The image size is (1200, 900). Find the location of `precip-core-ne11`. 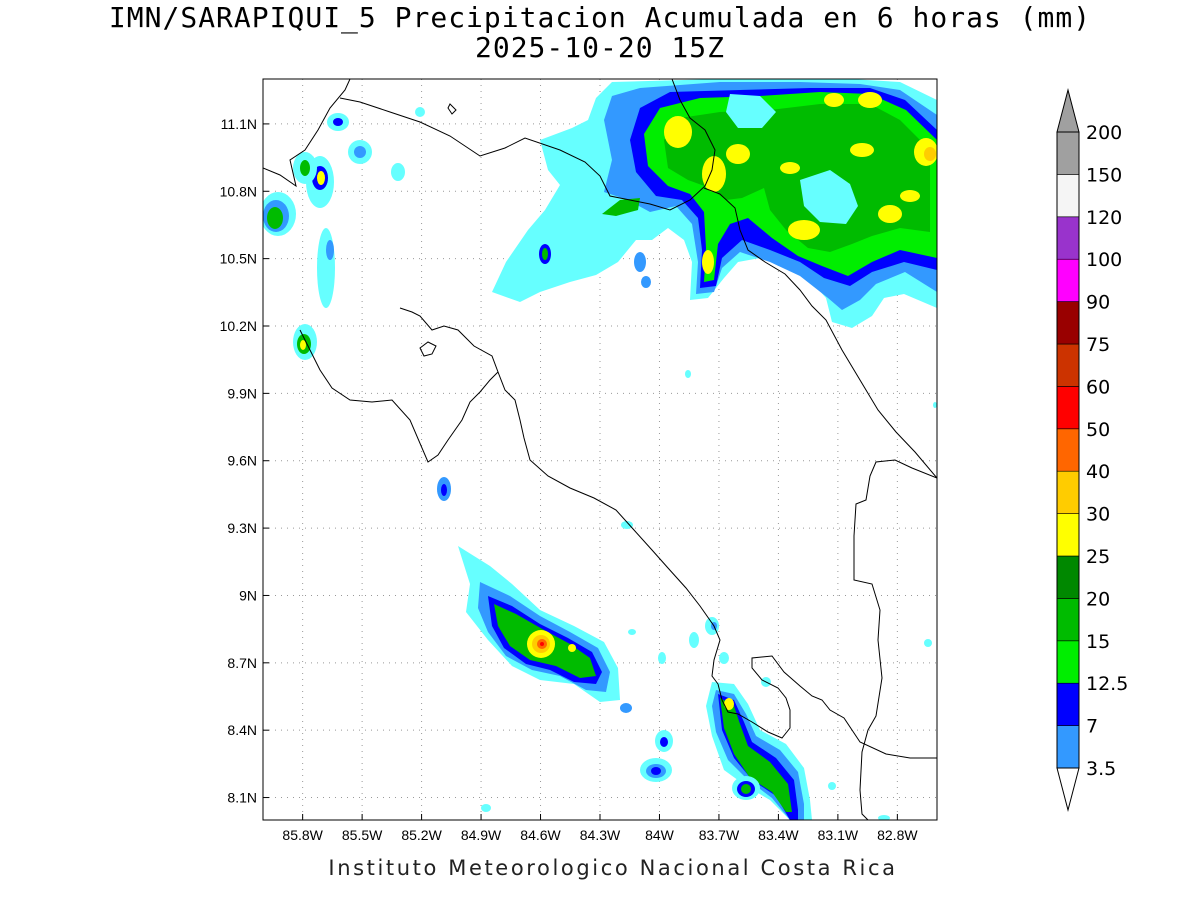

precip-core-ne11 is located at coordinates (790, 168).